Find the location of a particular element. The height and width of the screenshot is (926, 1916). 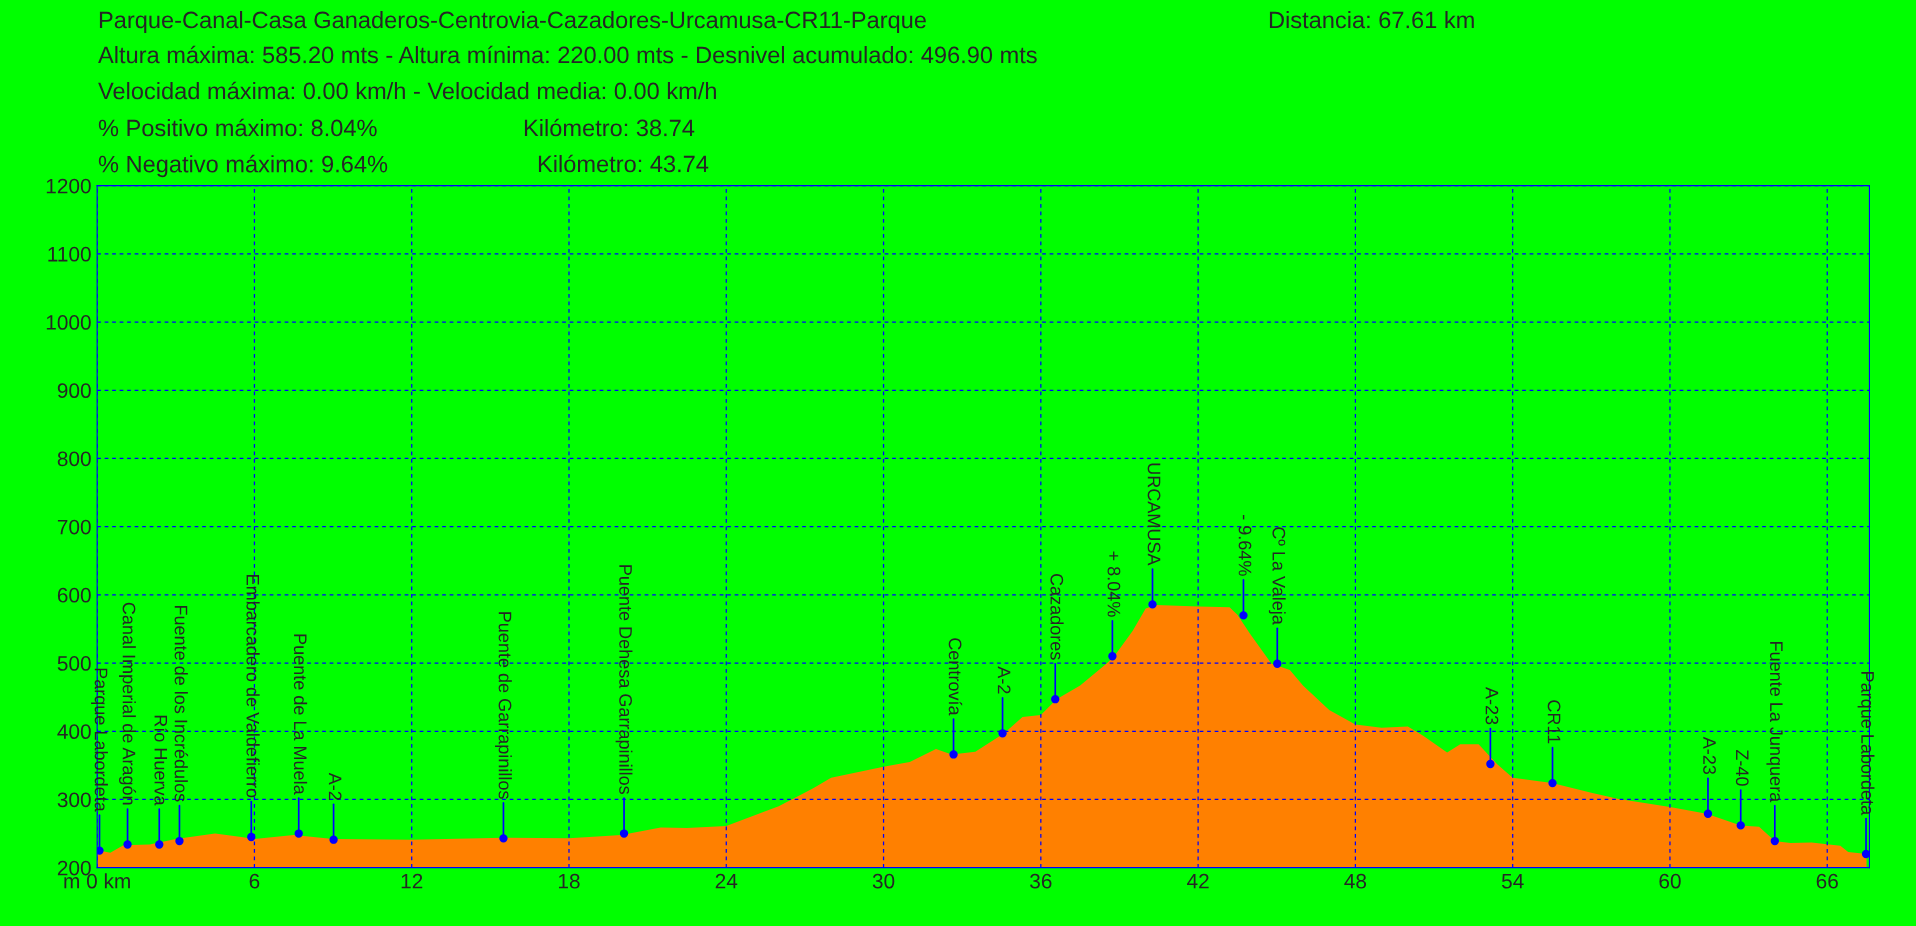

annotation: Puente de La Muela is located at coordinates (300, 714).